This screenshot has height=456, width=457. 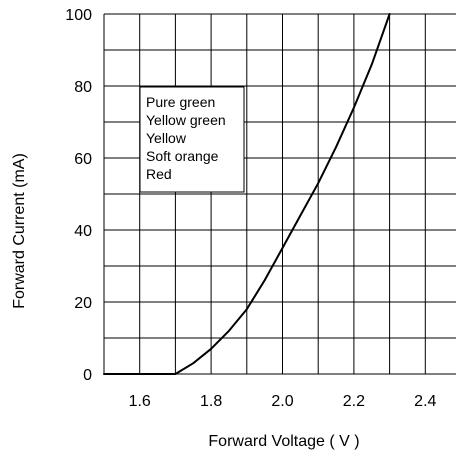 I want to click on y-tick-label: 80, so click(x=83, y=87).